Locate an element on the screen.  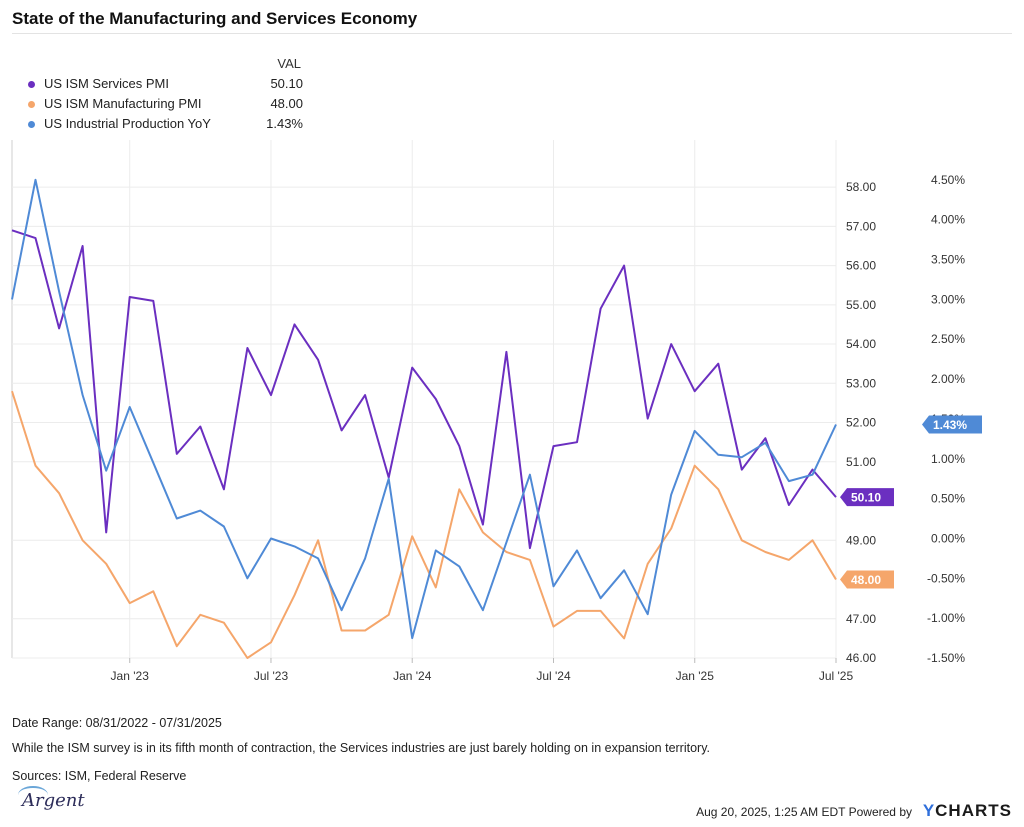
left-axis-tick-label: 57.00 is located at coordinates (861, 226).